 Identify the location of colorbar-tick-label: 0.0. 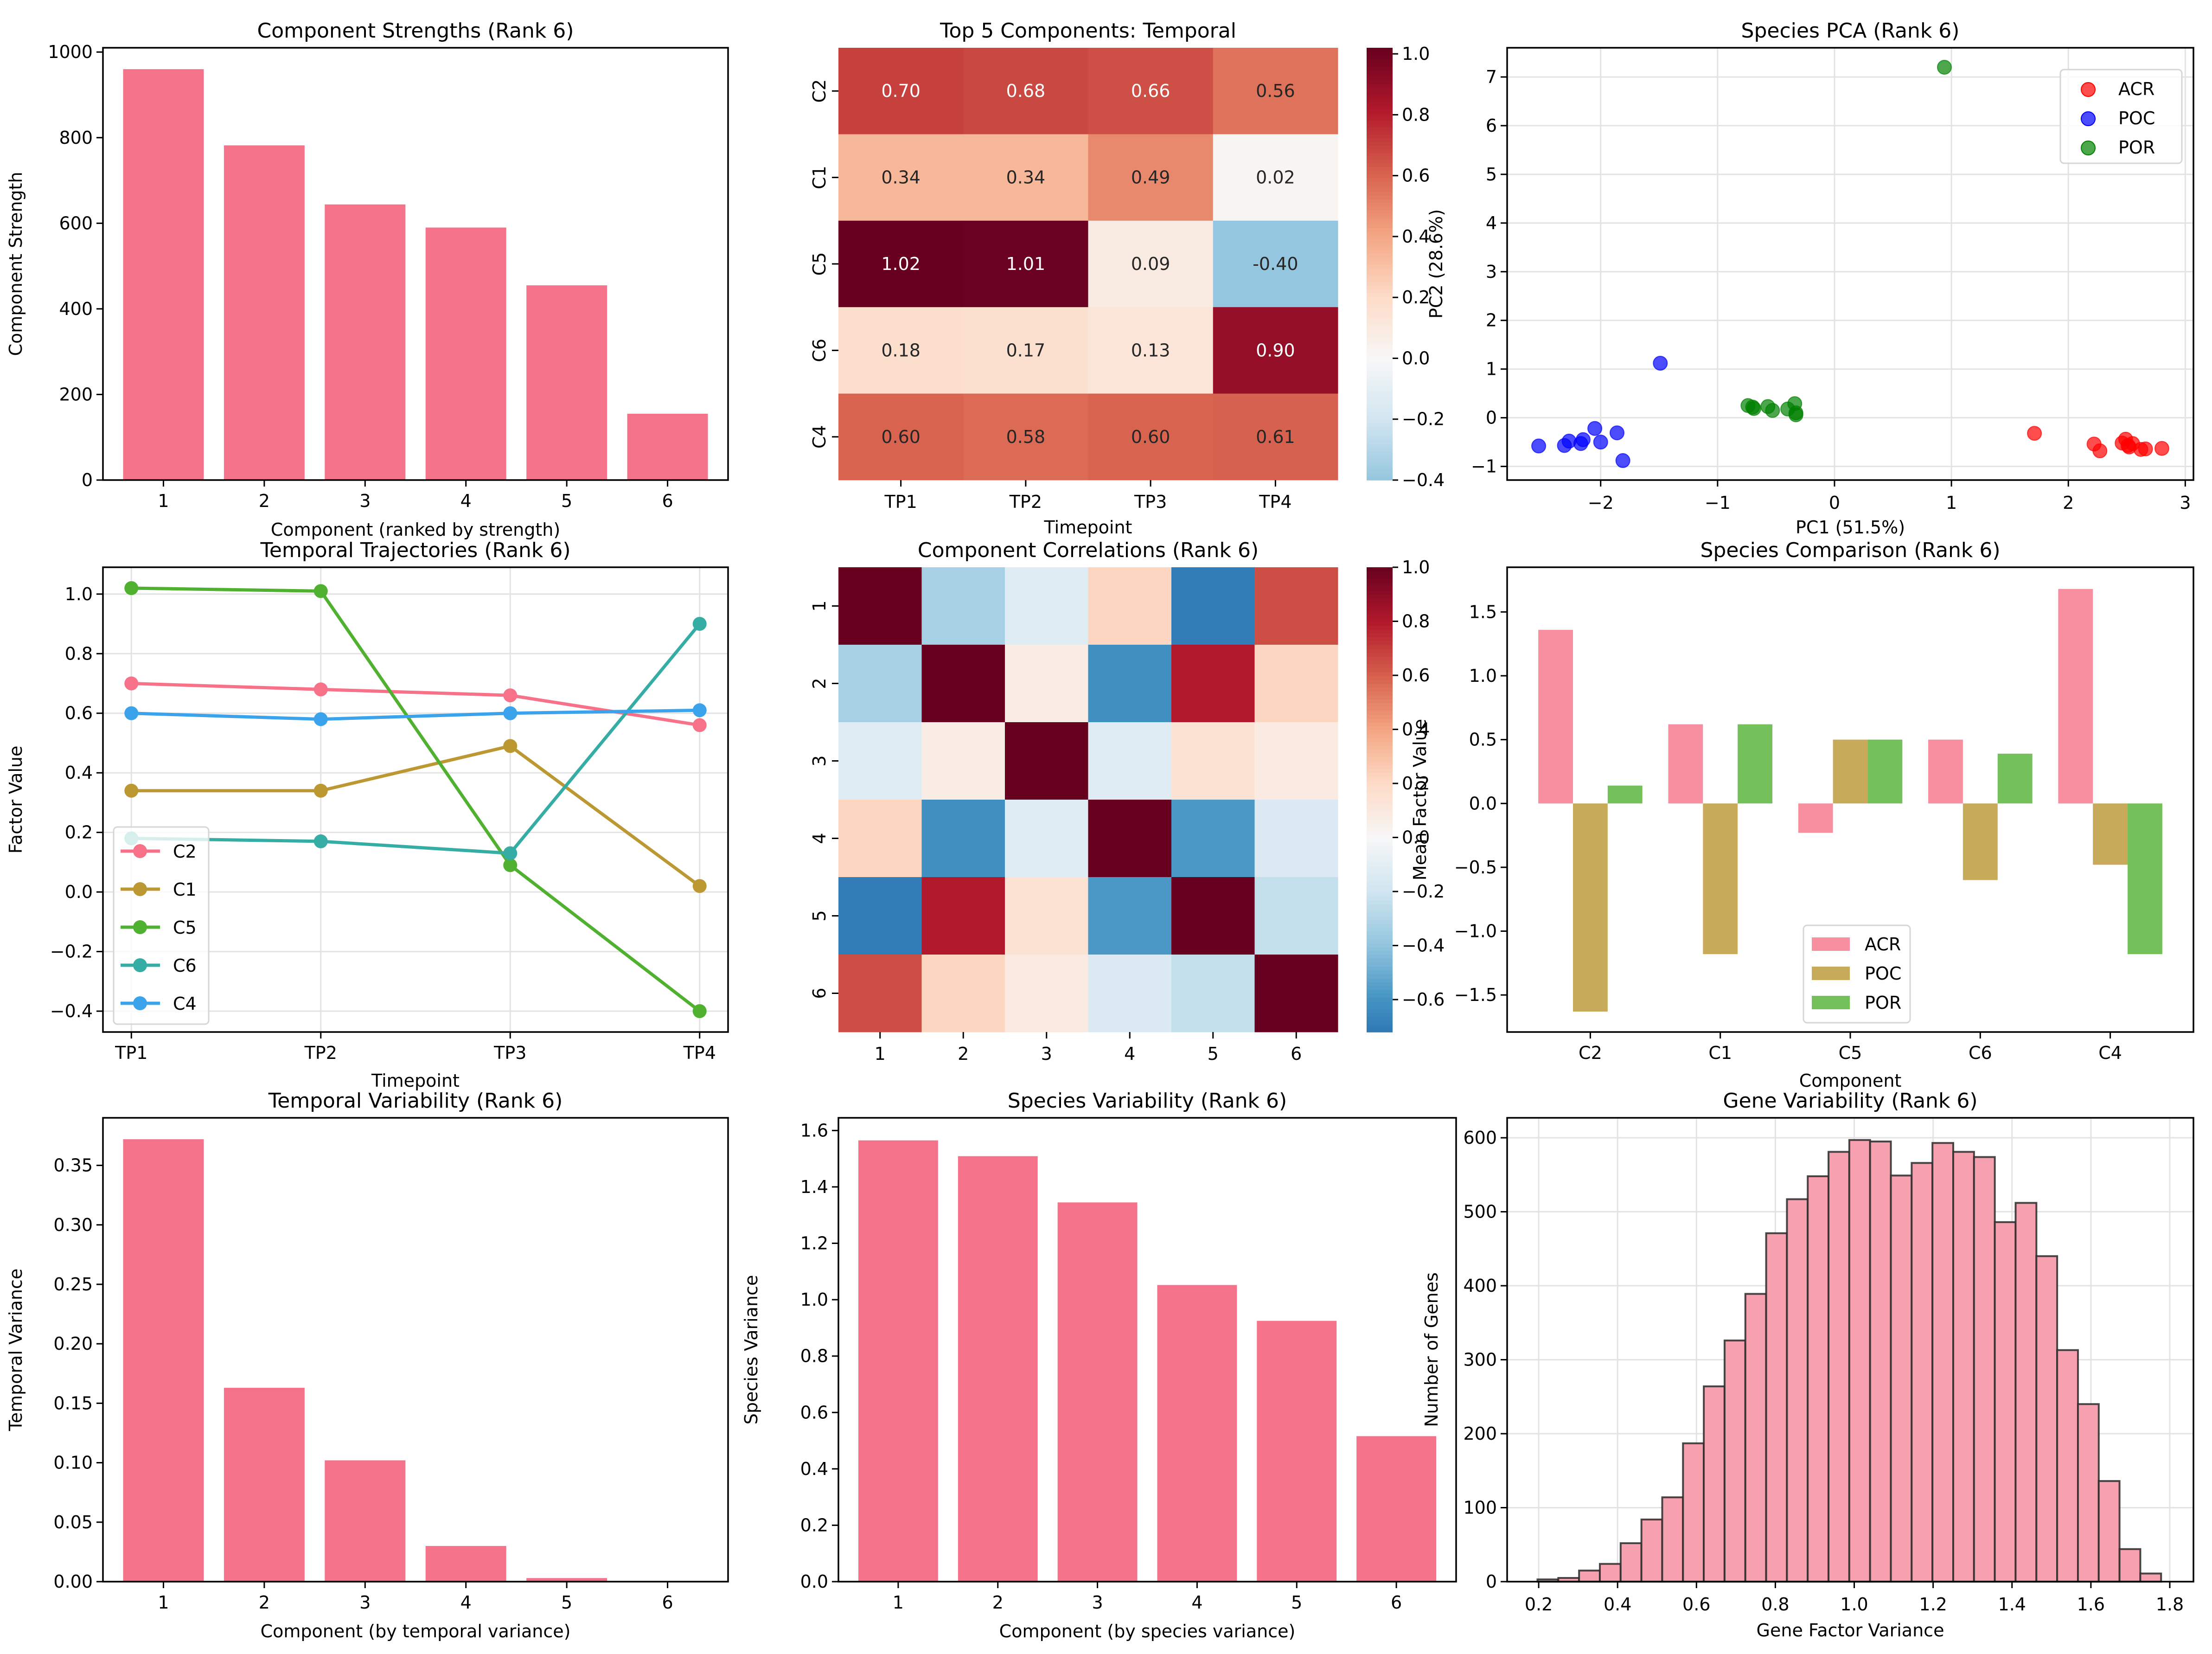
(1416, 358).